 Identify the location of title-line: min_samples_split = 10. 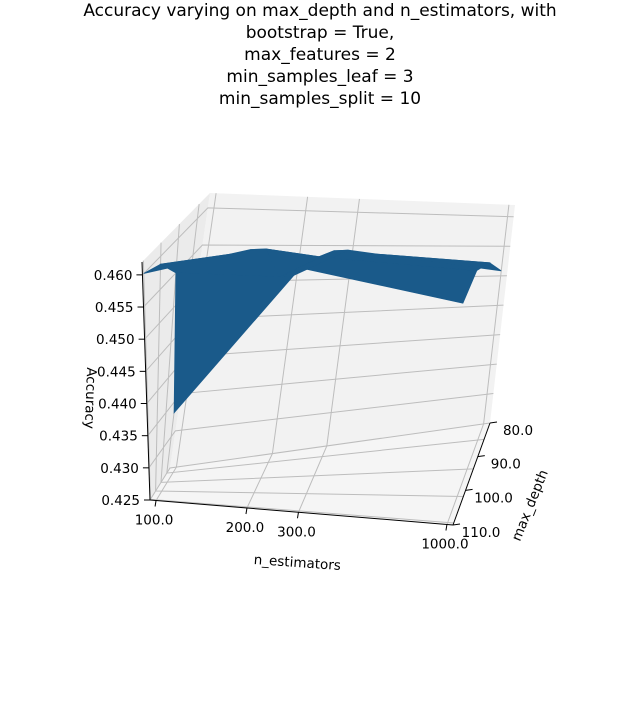
(320, 99).